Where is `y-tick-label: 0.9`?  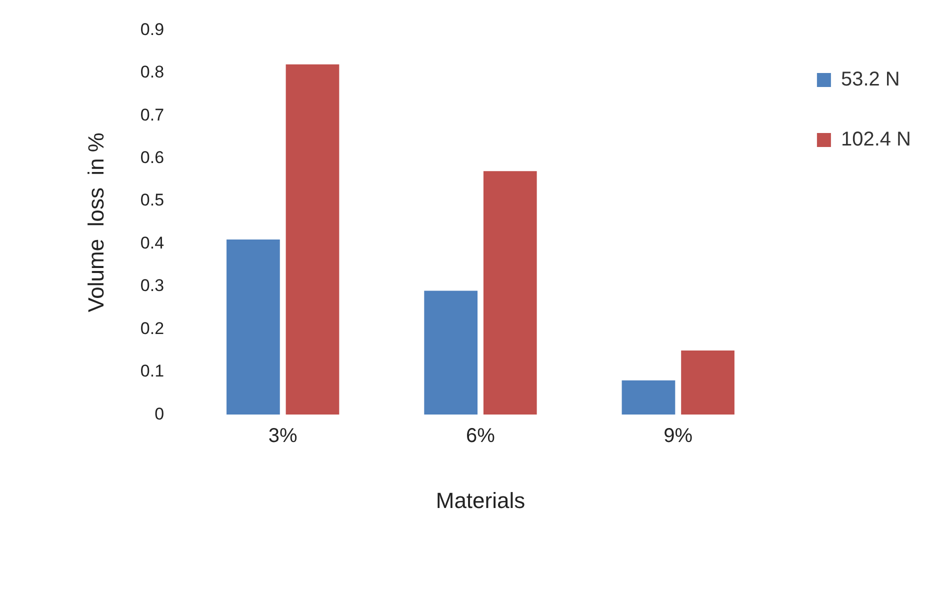 y-tick-label: 0.9 is located at coordinates (152, 29).